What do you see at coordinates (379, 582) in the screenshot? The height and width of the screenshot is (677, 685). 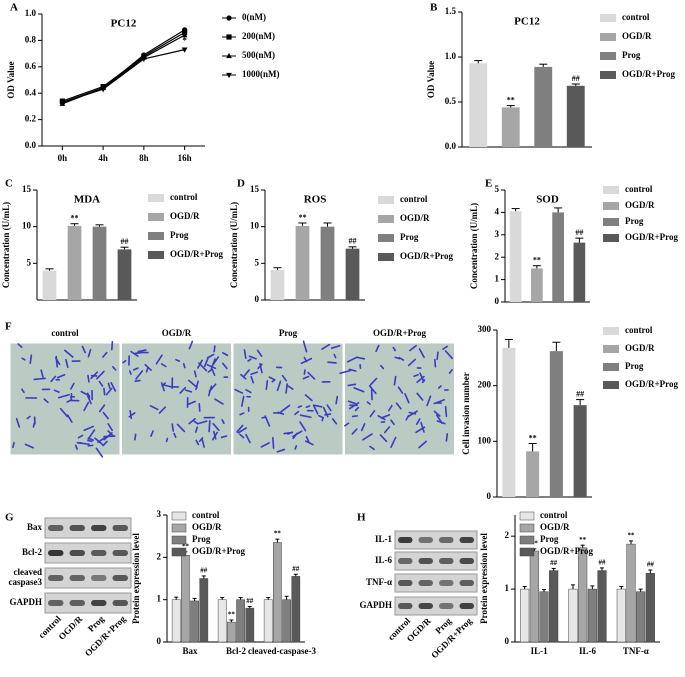 I see `blot-row-label: TNF-α` at bounding box center [379, 582].